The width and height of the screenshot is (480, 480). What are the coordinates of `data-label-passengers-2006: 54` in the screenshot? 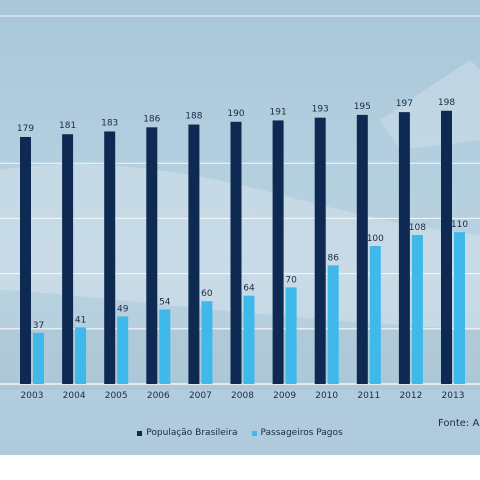 It's located at (165, 302).